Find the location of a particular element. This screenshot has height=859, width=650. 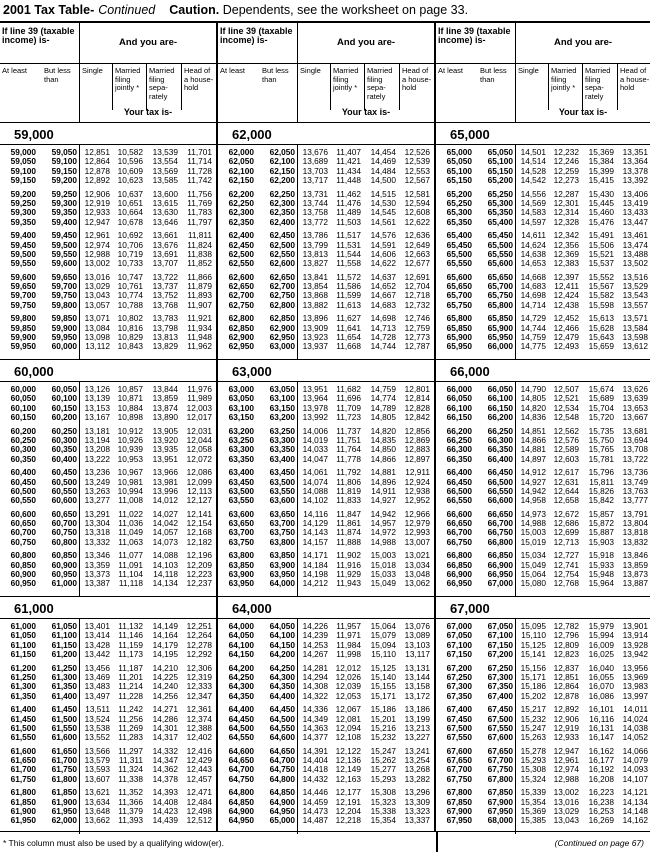

tax-married-separately: 14,469 is located at coordinates (383, 161).